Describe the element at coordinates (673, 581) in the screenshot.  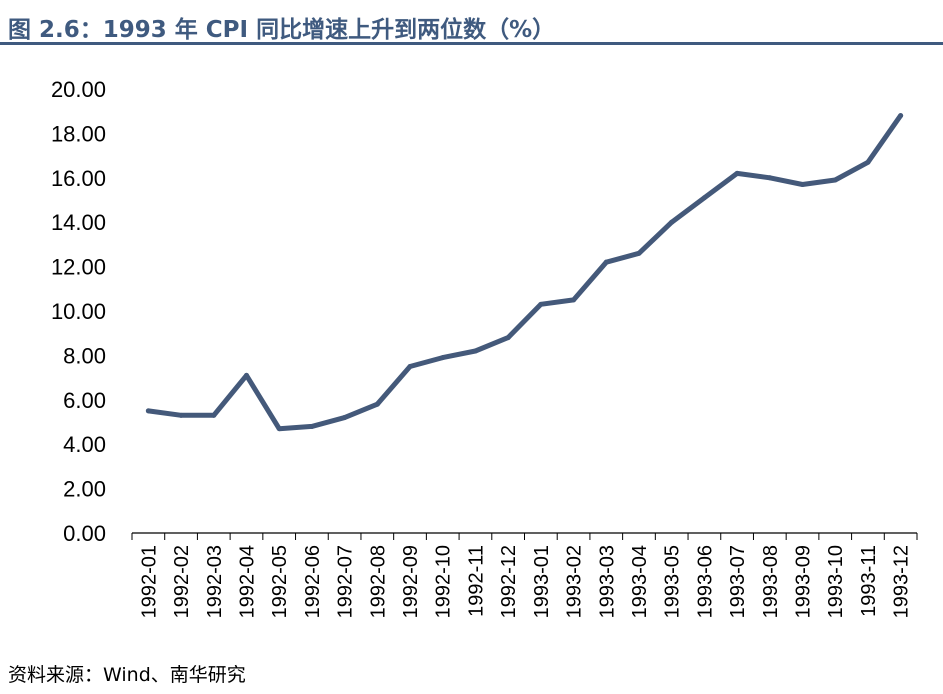
I see `x-tick-label: 1993-05` at that location.